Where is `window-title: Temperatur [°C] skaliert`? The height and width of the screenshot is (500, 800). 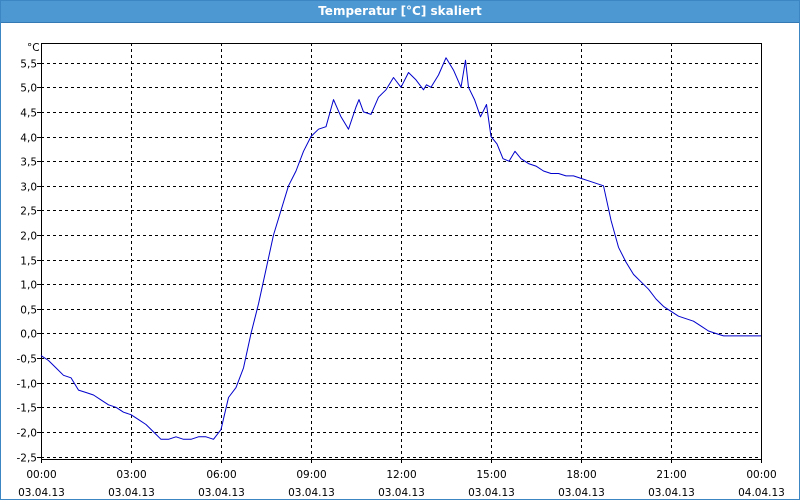
window-title: Temperatur [°C] skaliert is located at coordinates (400, 12).